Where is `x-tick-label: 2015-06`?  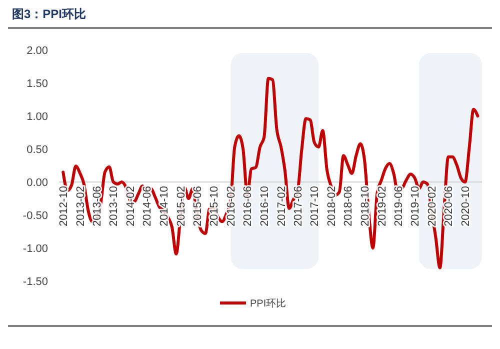
x-tick-label: 2015-06 is located at coordinates (198, 206).